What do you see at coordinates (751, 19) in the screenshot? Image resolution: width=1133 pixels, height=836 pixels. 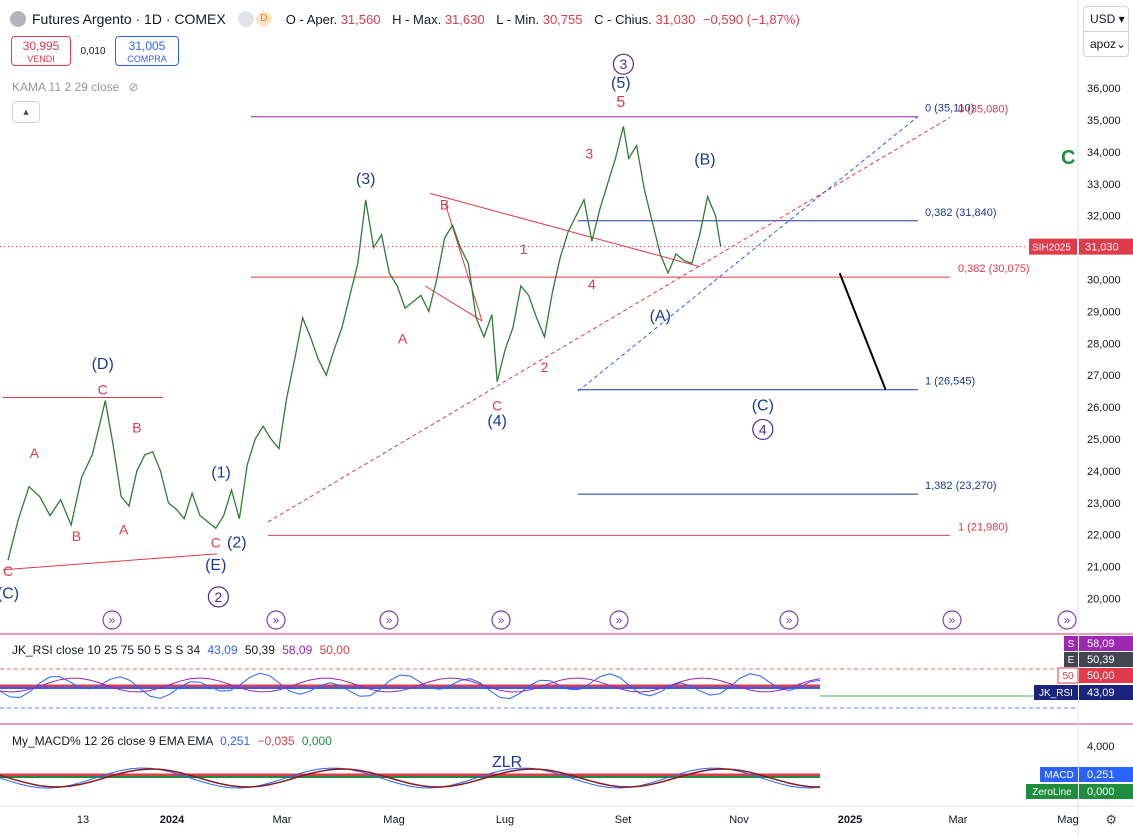 I see `change-value: −0,590 (−1,87%)` at bounding box center [751, 19].